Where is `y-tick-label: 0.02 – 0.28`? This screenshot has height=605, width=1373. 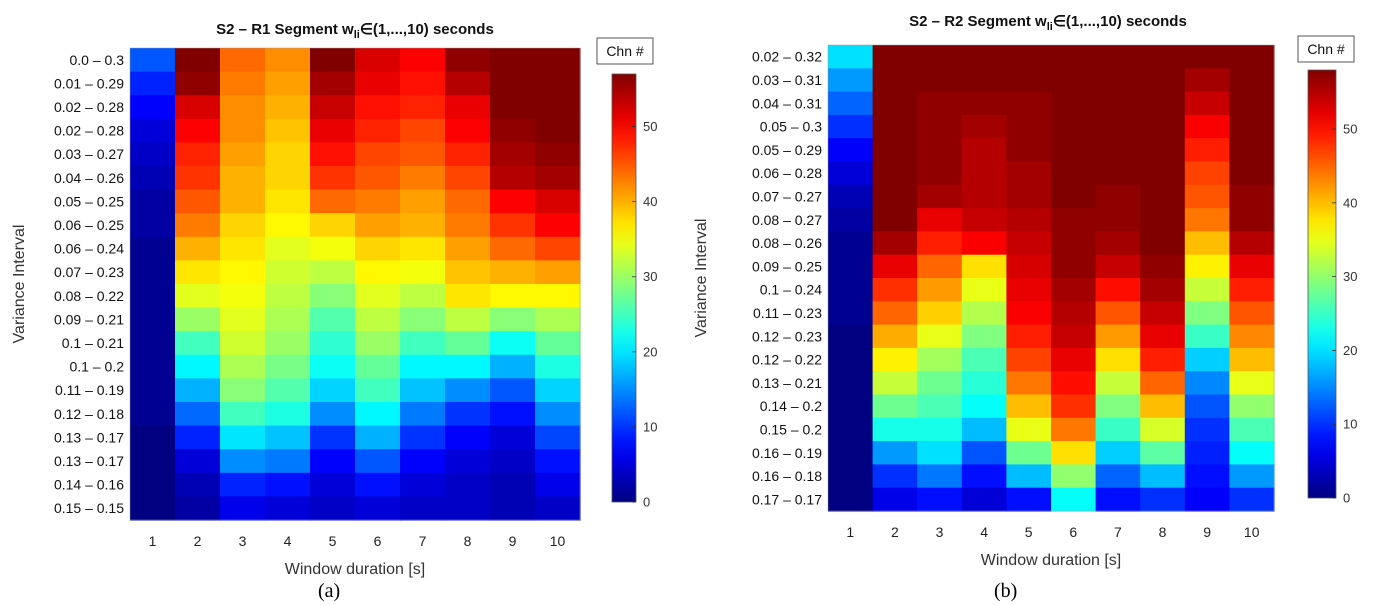 y-tick-label: 0.02 – 0.28 is located at coordinates (89, 107).